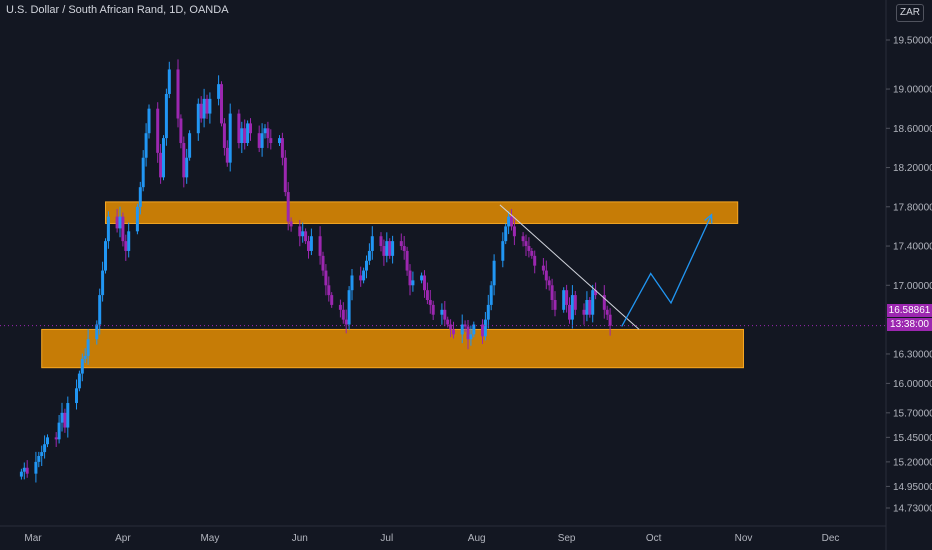 This screenshot has width=932, height=550. Describe the element at coordinates (744, 538) in the screenshot. I see `x-tick-label: Nov` at that location.